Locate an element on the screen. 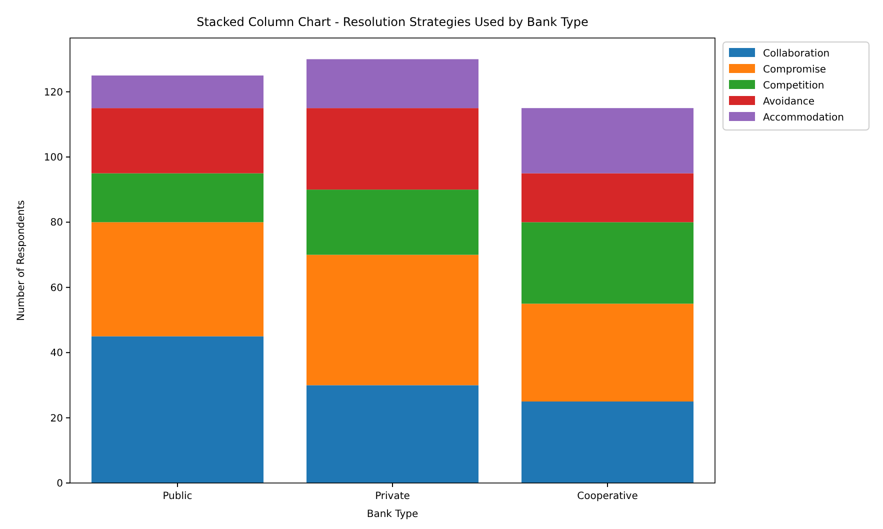 This screenshot has width=883, height=529. x-axis-title: Bank Type is located at coordinates (392, 514).